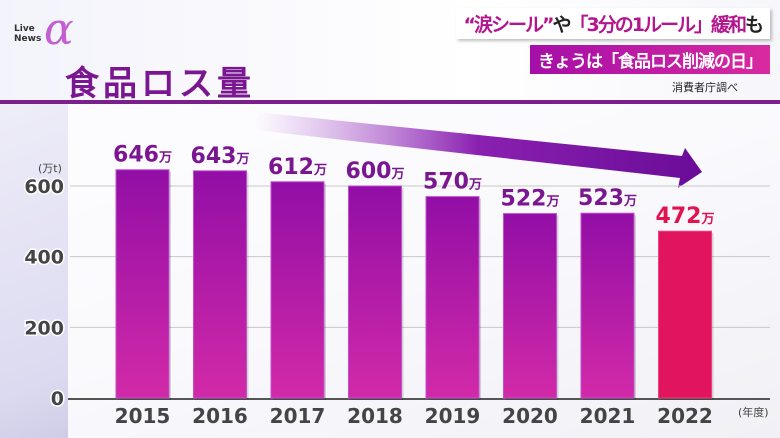  What do you see at coordinates (685, 416) in the screenshot?
I see `x-tick-label: 2022` at bounding box center [685, 416].